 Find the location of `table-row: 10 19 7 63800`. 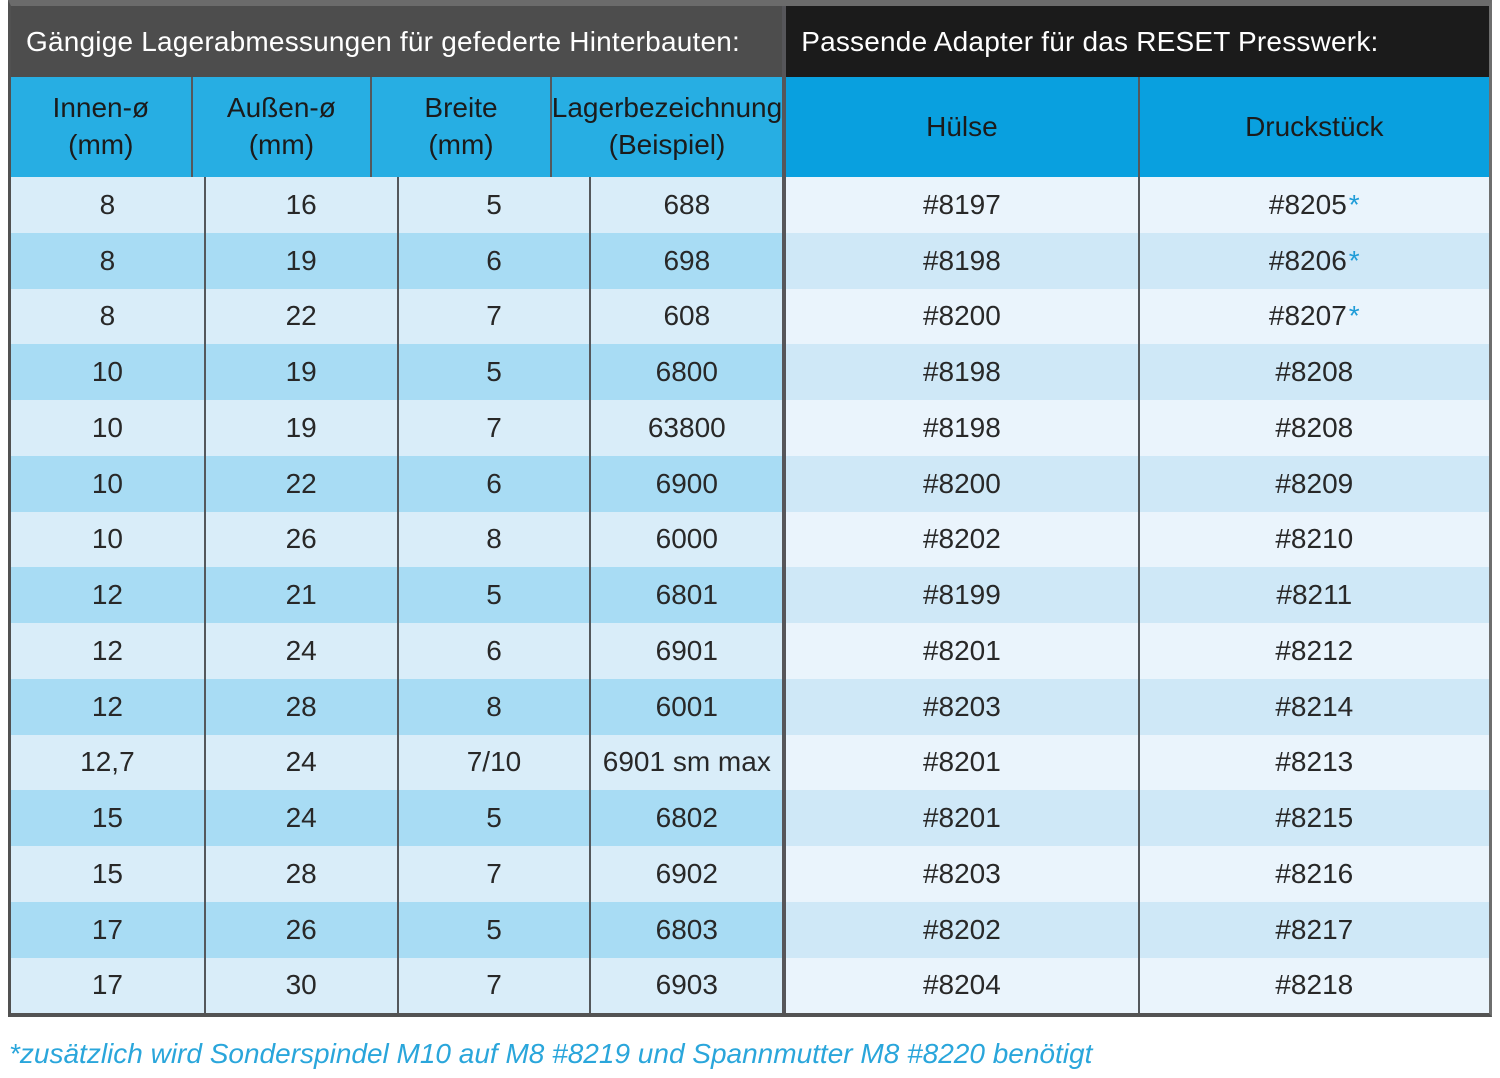

table-row: 10 19 7 63800 is located at coordinates (397, 428).